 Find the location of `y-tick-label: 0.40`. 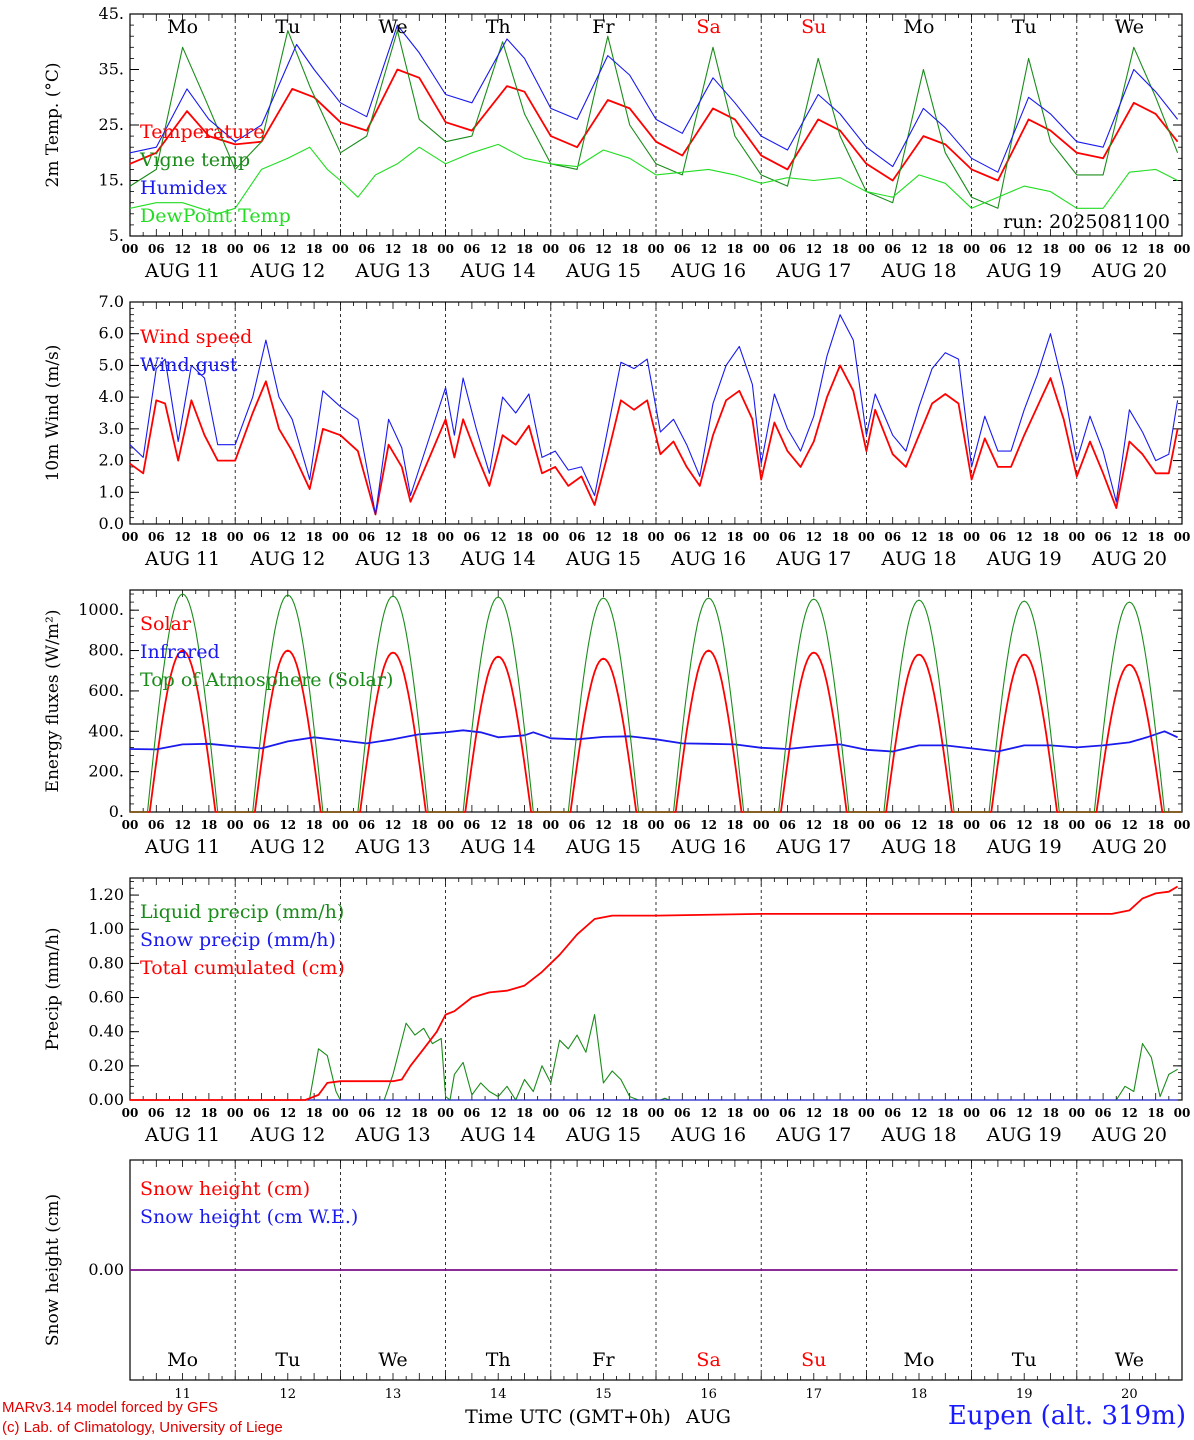

y-tick-label: 0.40 is located at coordinates (106, 1031).